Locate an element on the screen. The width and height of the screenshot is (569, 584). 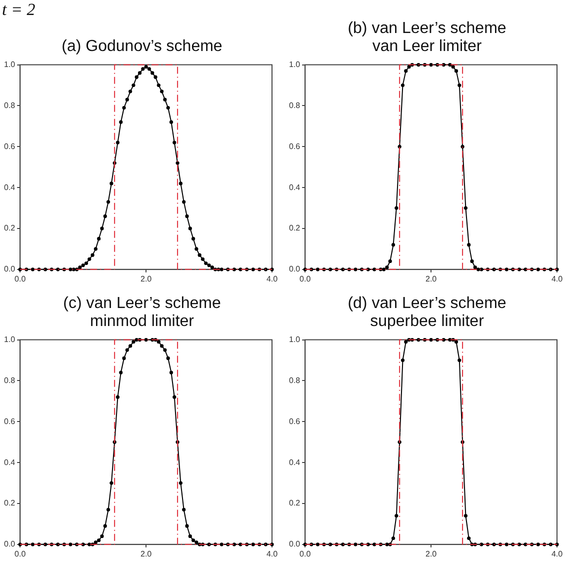
chart-title: (a) Godunov’s scheme is located at coordinates (142, 47).